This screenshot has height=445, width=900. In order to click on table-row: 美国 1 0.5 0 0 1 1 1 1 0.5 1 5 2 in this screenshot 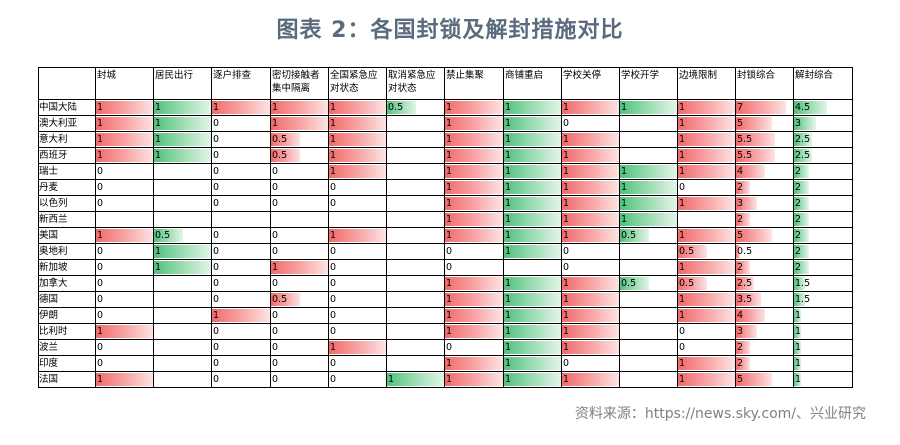, I will do `click(445, 235)`.